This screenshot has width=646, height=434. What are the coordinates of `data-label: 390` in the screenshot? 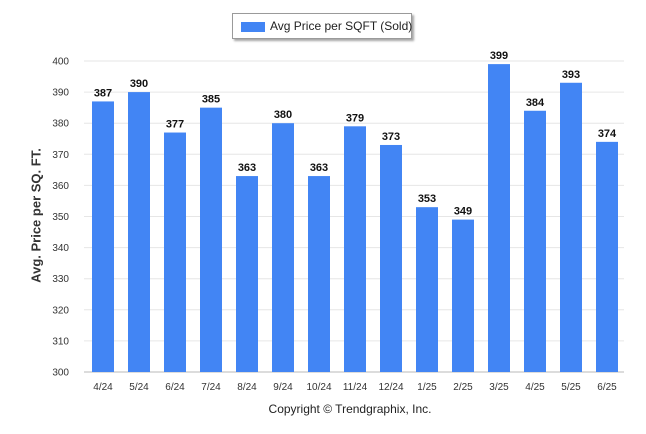 It's located at (139, 84).